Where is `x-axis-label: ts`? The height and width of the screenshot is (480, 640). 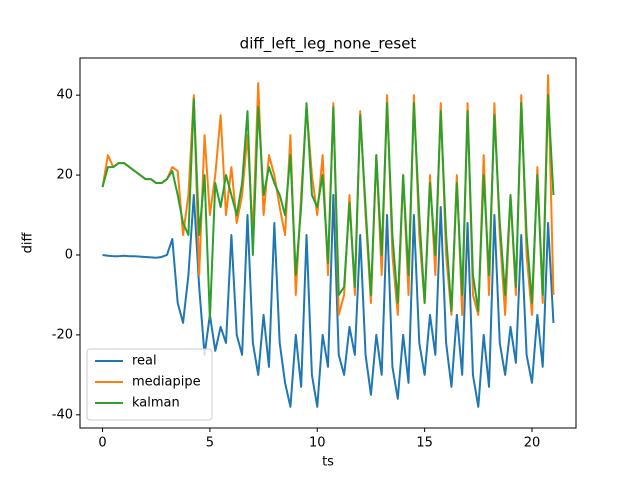
x-axis-label: ts is located at coordinates (328, 462).